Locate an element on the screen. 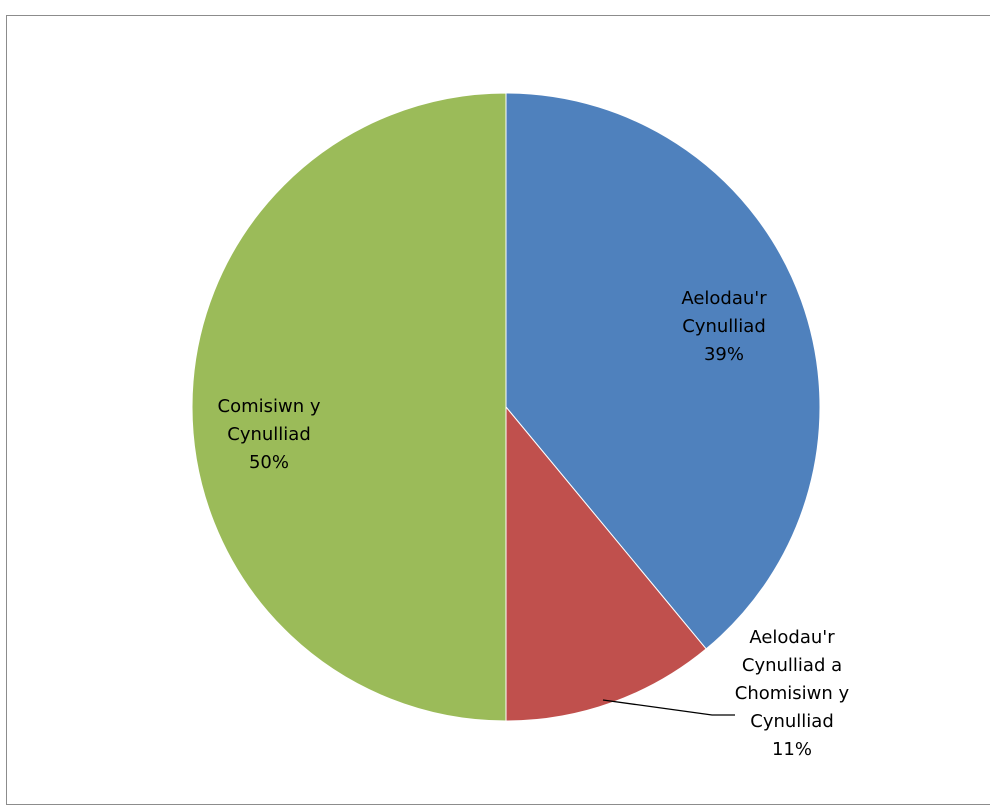 The width and height of the screenshot is (990, 805). data-label-percent: 11% is located at coordinates (792, 749).